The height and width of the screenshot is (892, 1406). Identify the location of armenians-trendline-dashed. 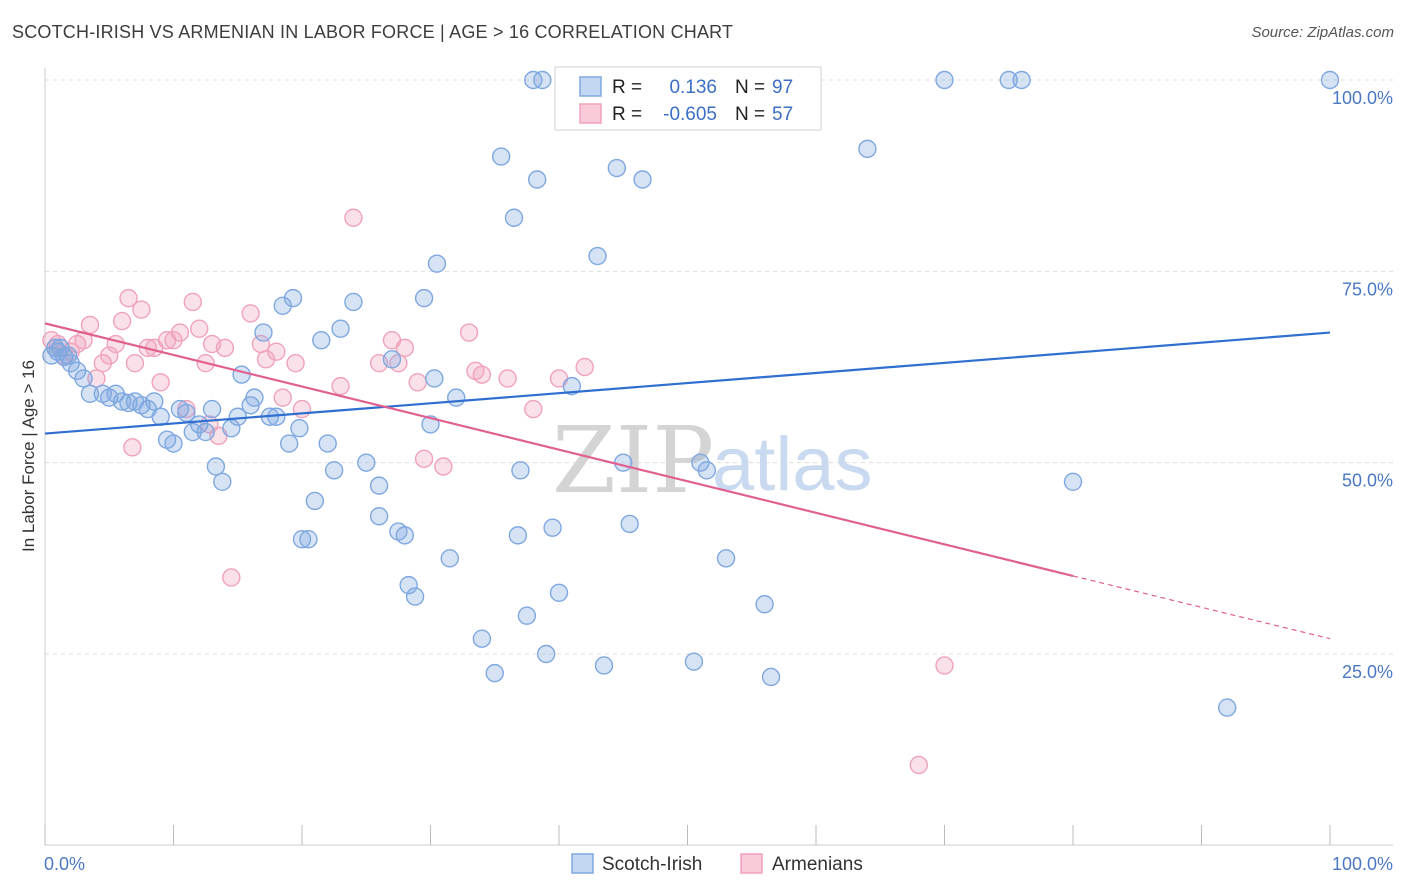
(1201, 607).